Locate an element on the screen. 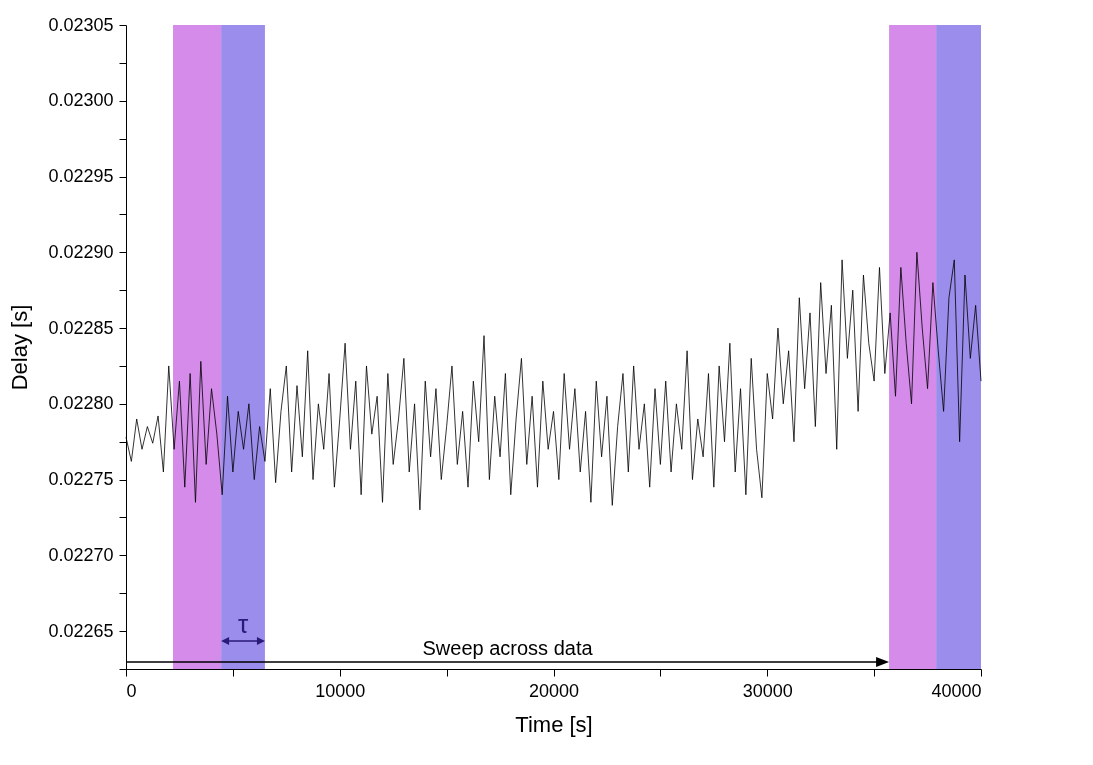 This screenshot has width=1093, height=765. x-tick-label: 20000 is located at coordinates (554, 690).